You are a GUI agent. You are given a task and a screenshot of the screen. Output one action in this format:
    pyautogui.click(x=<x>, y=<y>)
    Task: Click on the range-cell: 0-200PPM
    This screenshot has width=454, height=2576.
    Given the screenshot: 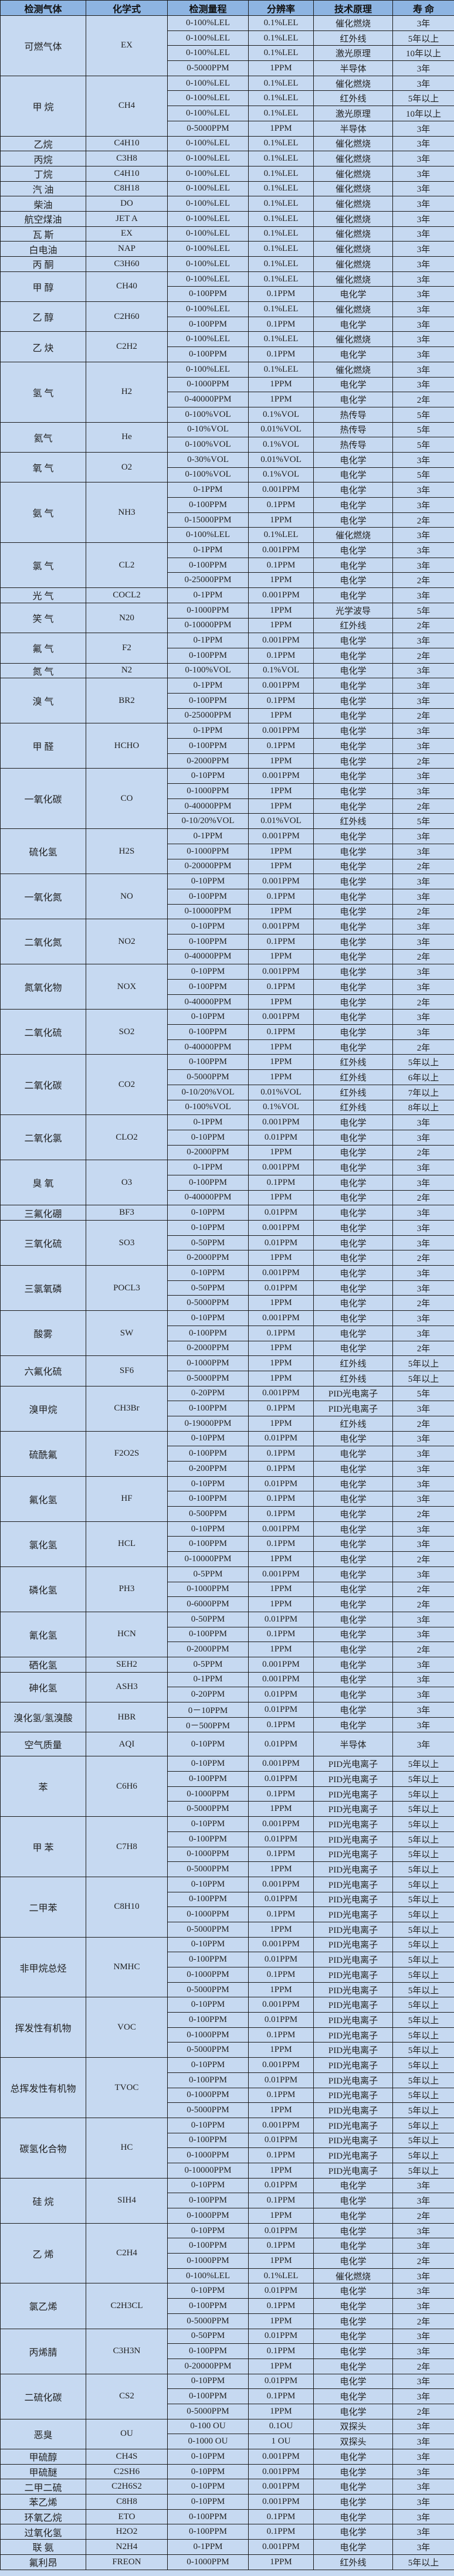 What is the action you would take?
    pyautogui.click(x=208, y=1469)
    